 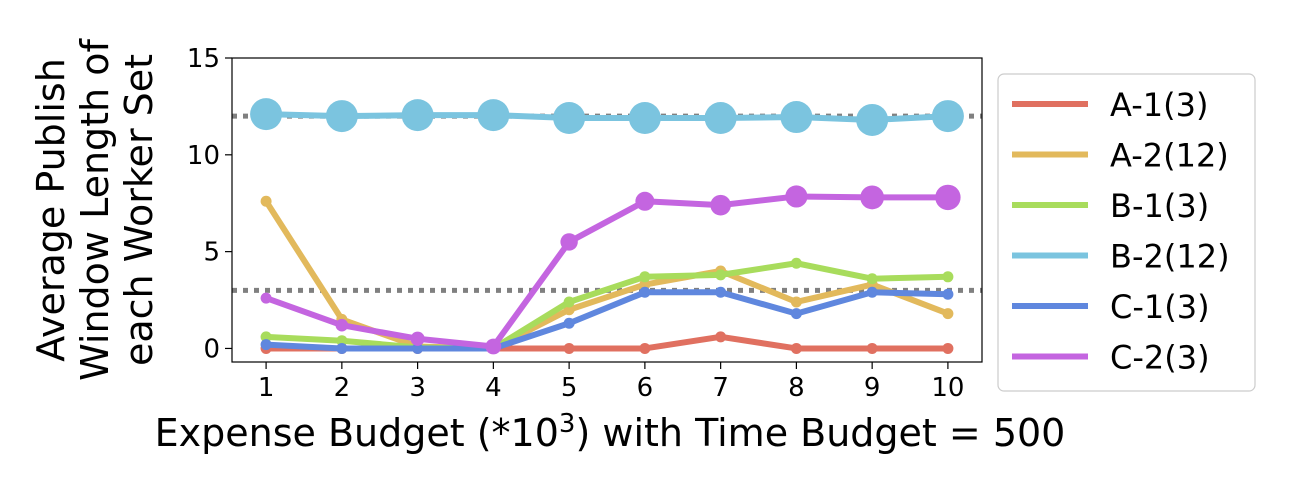 What do you see at coordinates (211, 253) in the screenshot?
I see `y-tick-label: 5` at bounding box center [211, 253].